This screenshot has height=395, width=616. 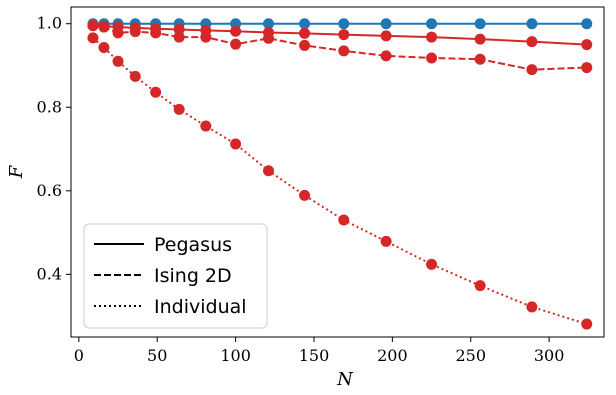 What do you see at coordinates (392, 355) in the screenshot?
I see `x-tick-label: 200` at bounding box center [392, 355].